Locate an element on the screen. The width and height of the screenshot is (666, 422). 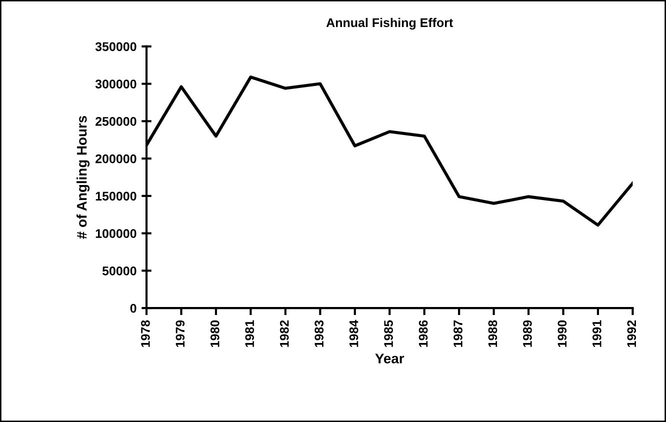
x-tick-label: 1981 is located at coordinates (249, 333).